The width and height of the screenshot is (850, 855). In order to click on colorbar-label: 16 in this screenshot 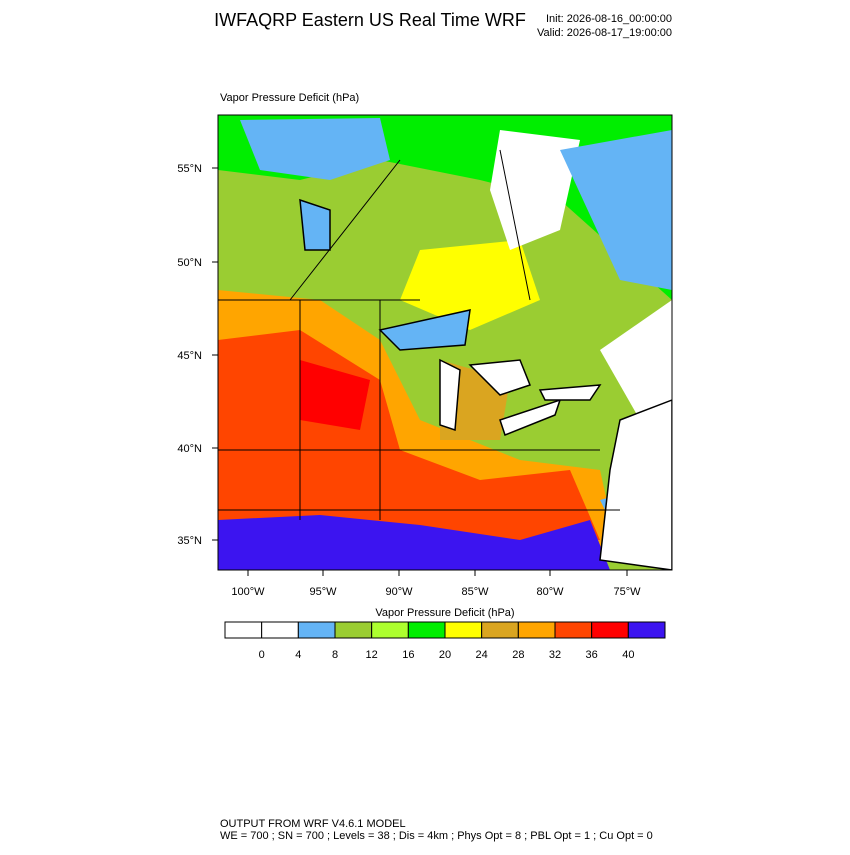, I will do `click(408, 655)`.